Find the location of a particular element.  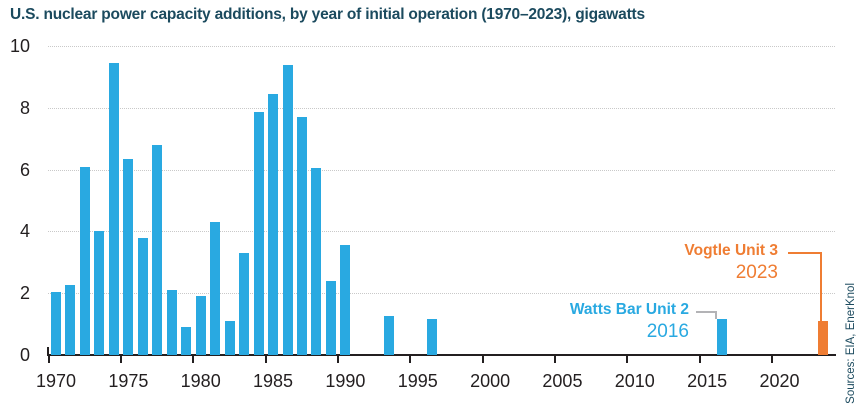

annotation-year-label: 2023 is located at coordinates (756, 272).